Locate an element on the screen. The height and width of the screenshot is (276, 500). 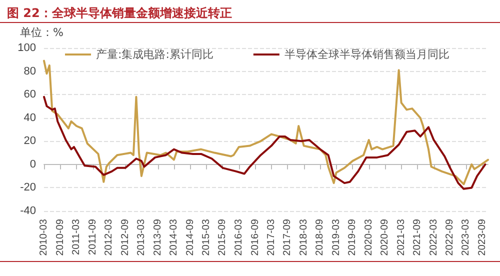
y-tick-label: 40 is located at coordinates (30, 118).